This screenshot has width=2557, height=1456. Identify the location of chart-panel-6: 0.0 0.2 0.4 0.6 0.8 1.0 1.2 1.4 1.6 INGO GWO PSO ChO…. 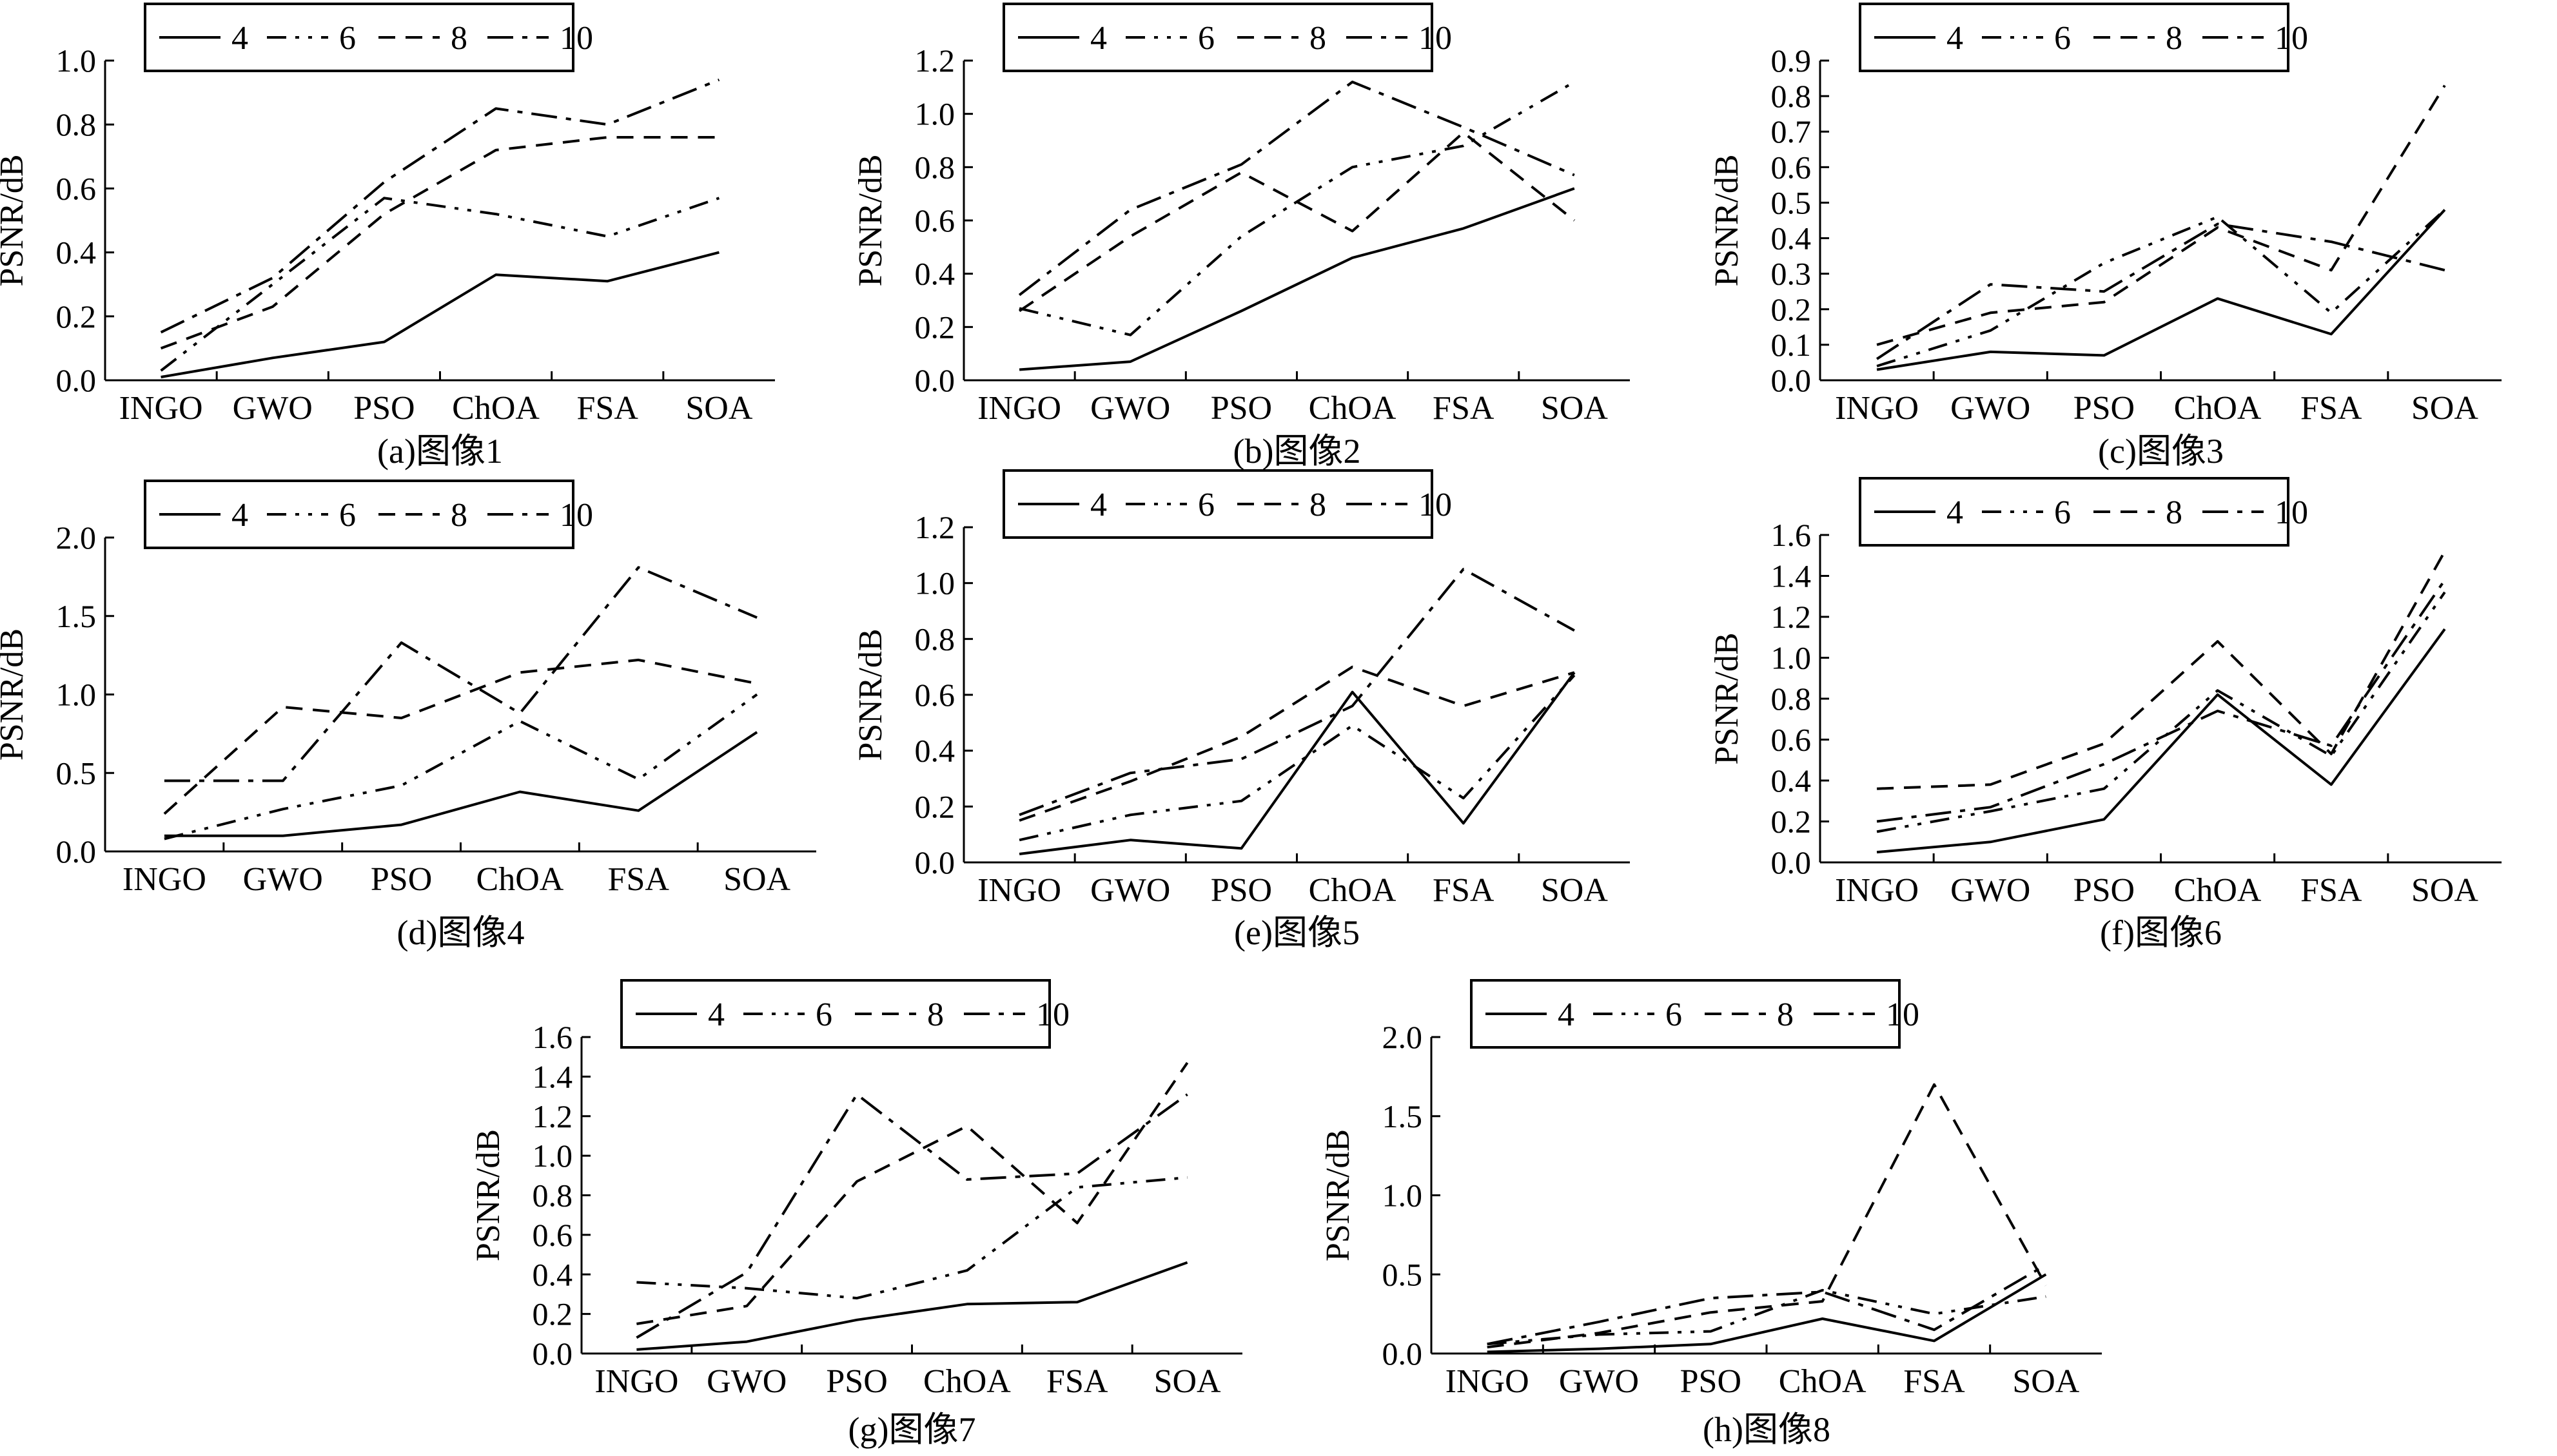
(2105, 714).